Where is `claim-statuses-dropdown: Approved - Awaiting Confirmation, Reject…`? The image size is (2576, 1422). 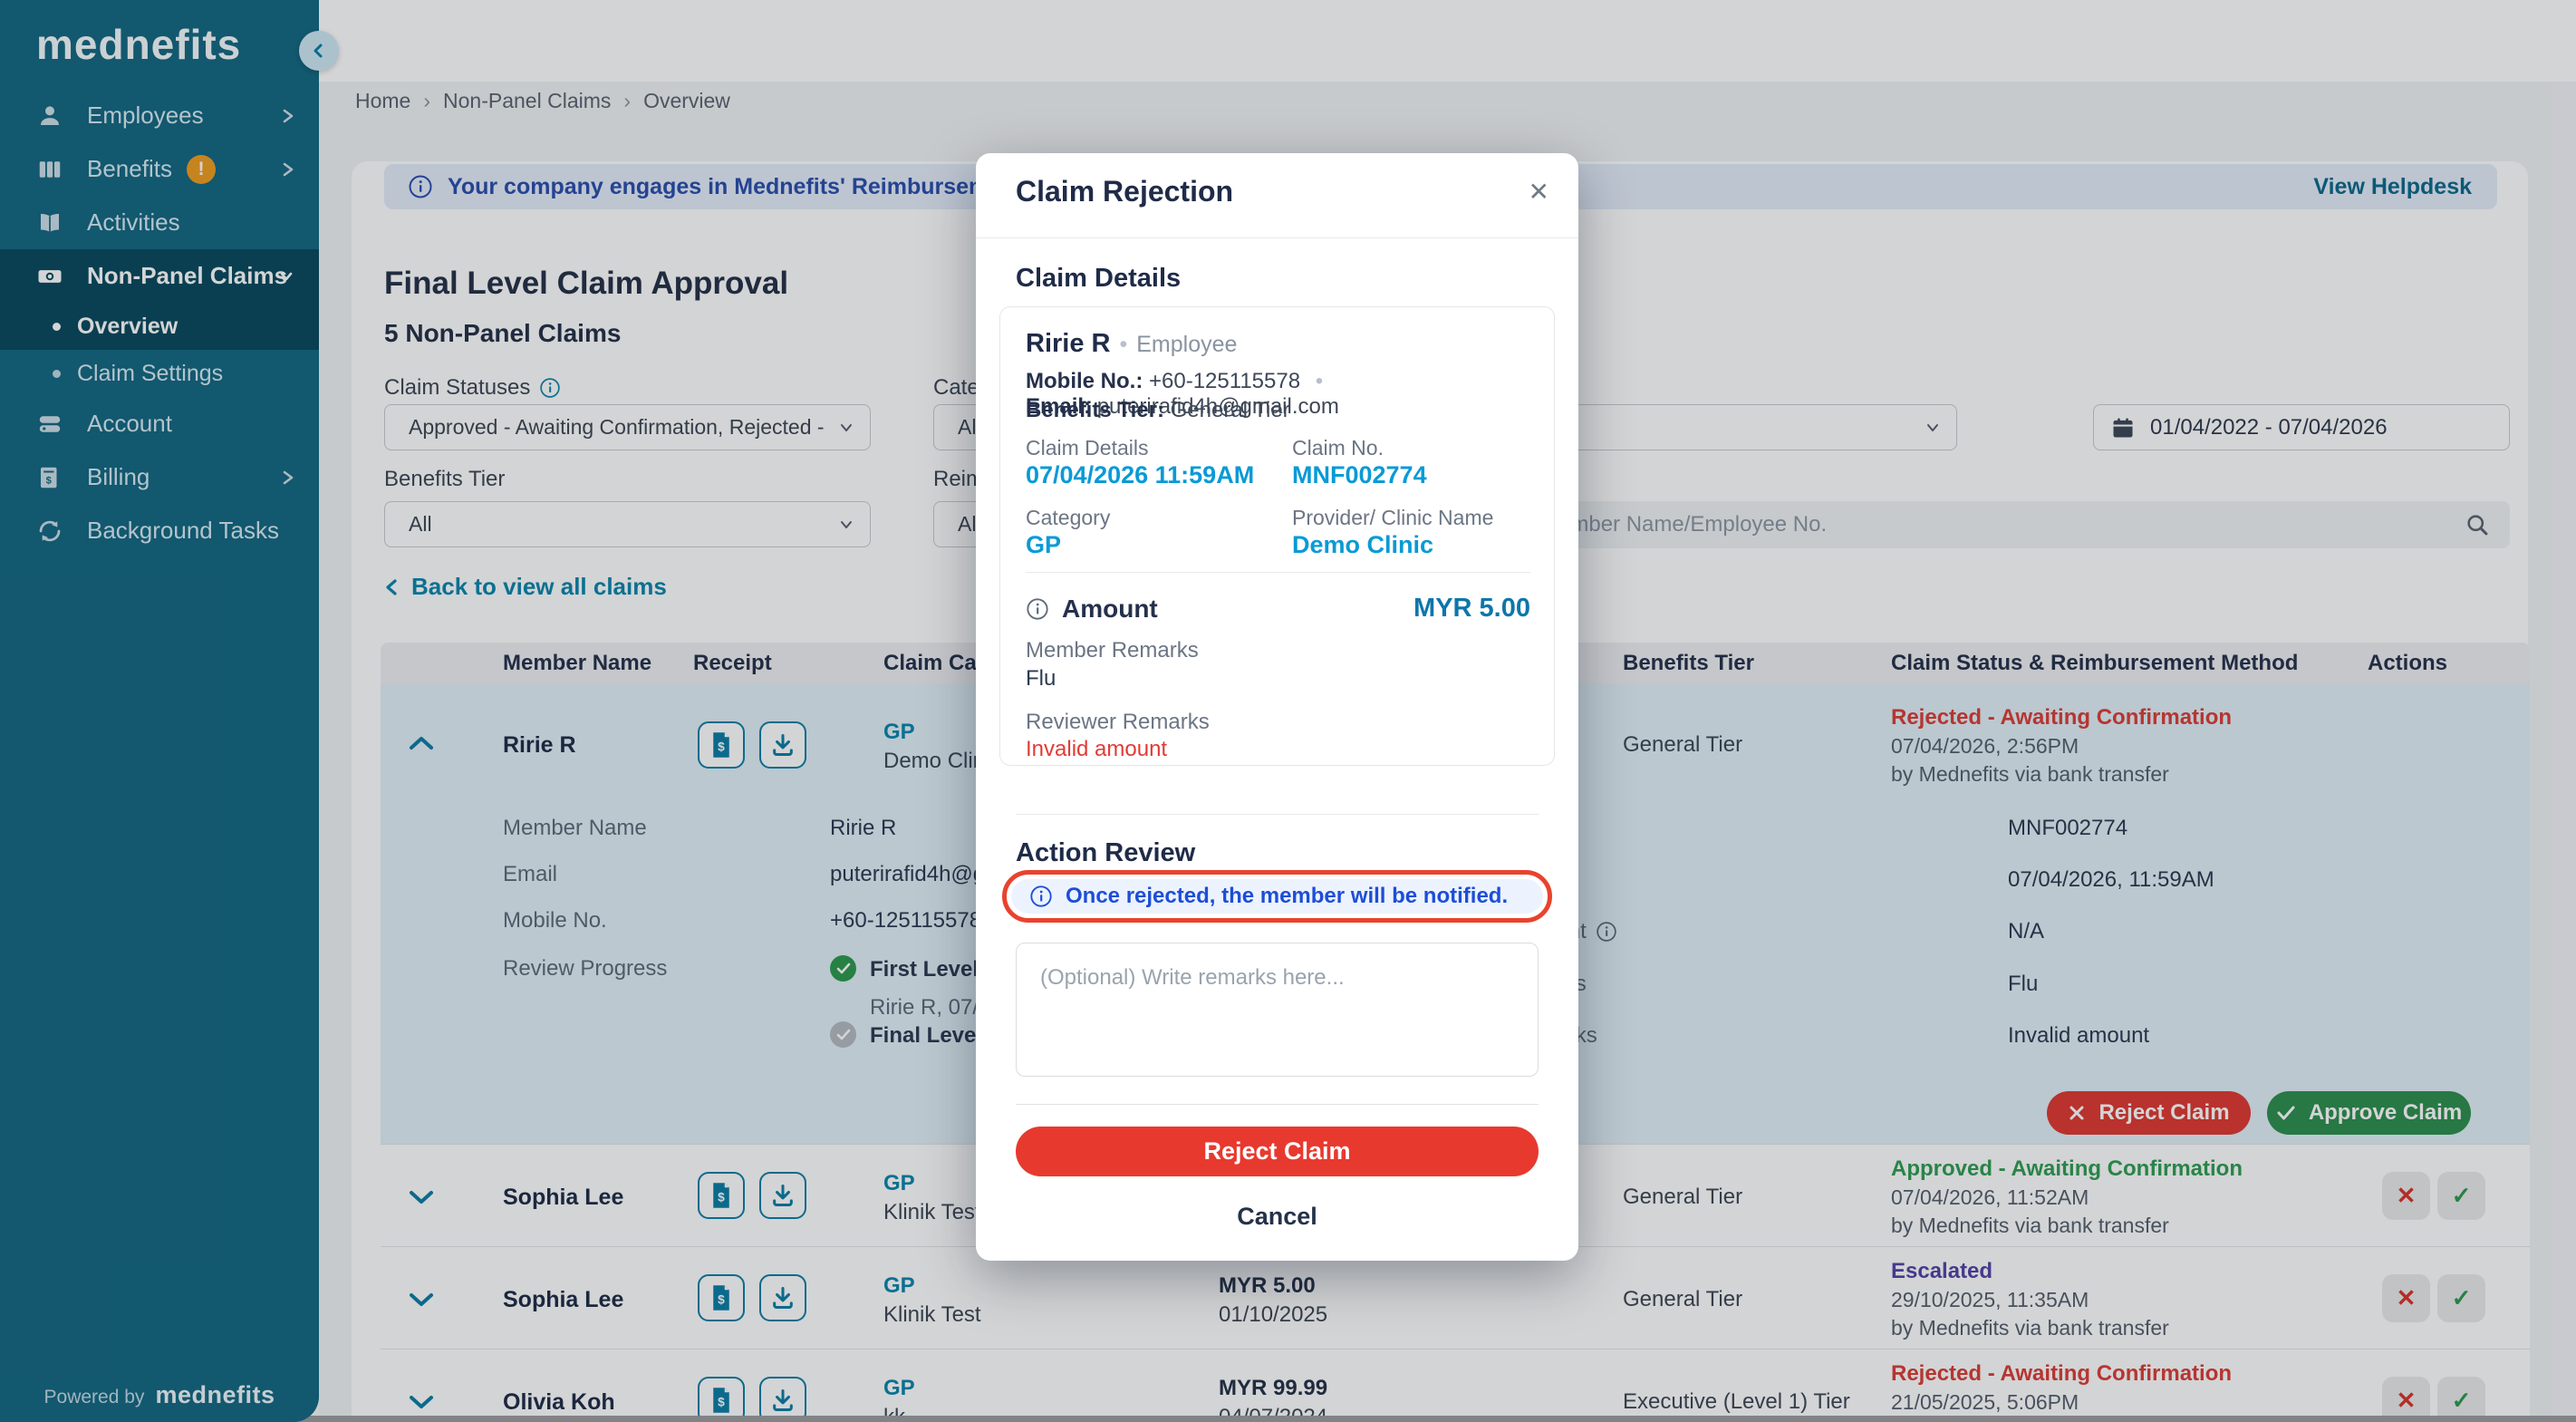 claim-statuses-dropdown: Approved - Awaiting Confirmation, Reject… is located at coordinates (627, 427).